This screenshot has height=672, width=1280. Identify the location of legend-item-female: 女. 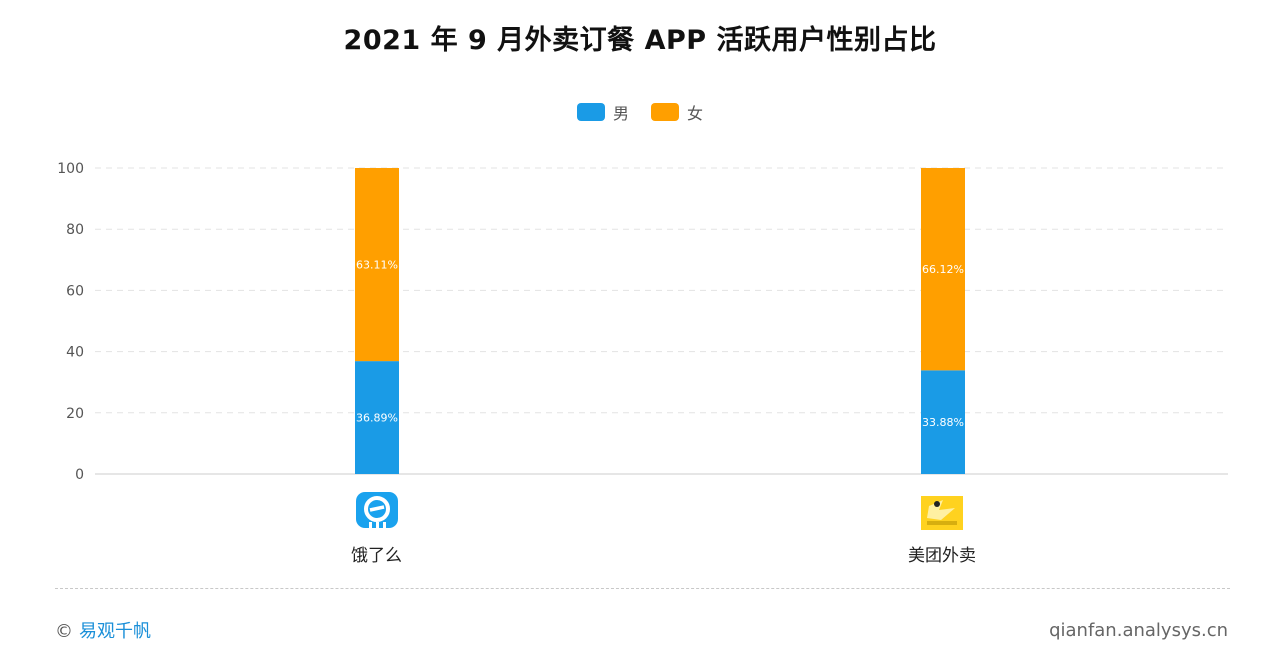
(677, 112).